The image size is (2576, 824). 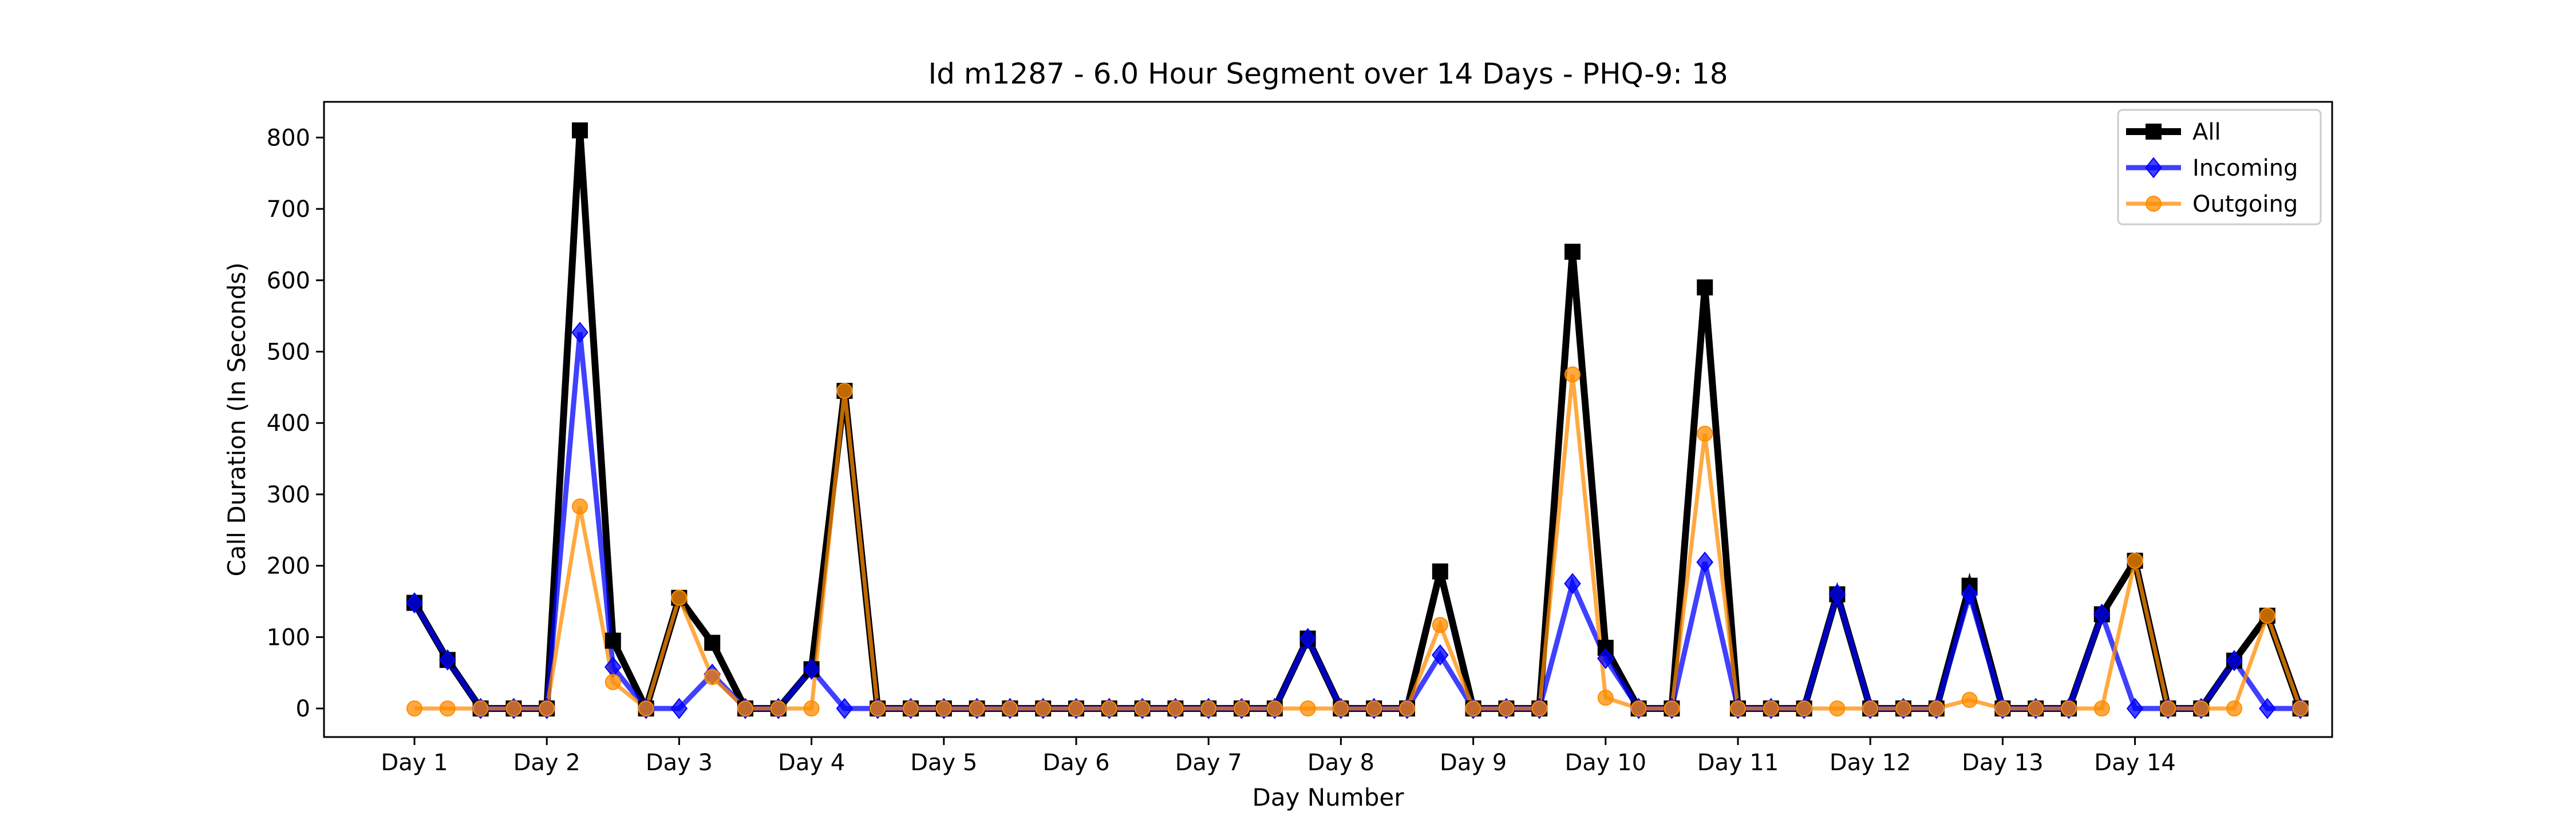 I want to click on y-tick-label: 700, so click(x=288, y=209).